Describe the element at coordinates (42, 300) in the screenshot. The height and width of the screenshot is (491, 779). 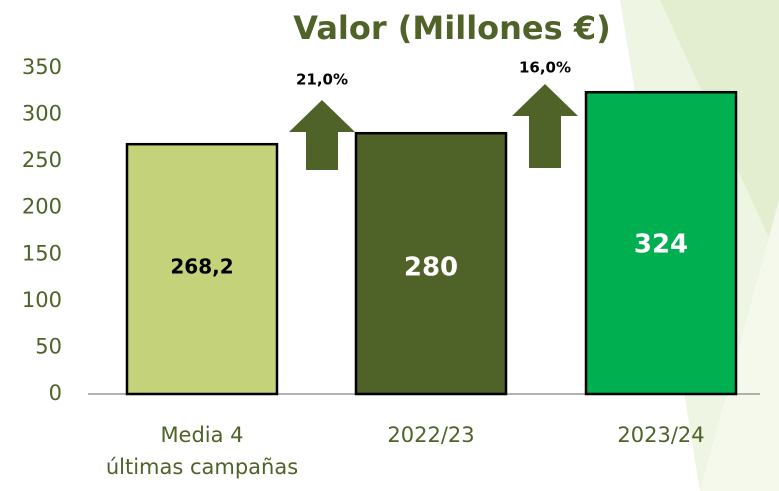
I see `y-tick-label: 100` at that location.